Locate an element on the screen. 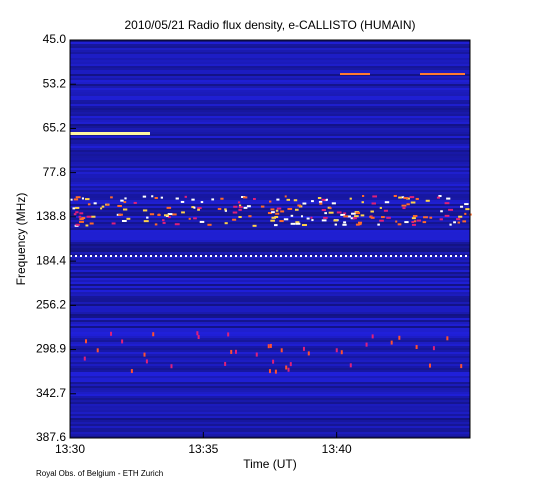 Image resolution: width=540 pixels, height=485 pixels. x-tick-label: 13:30 is located at coordinates (70, 449).